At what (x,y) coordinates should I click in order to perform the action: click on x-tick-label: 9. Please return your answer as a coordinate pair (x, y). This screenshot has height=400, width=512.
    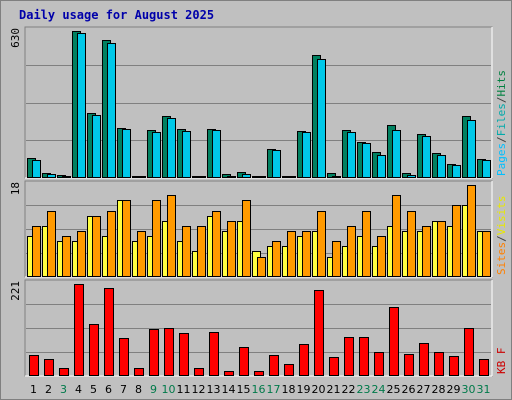
    Looking at the image, I should click on (153, 389).